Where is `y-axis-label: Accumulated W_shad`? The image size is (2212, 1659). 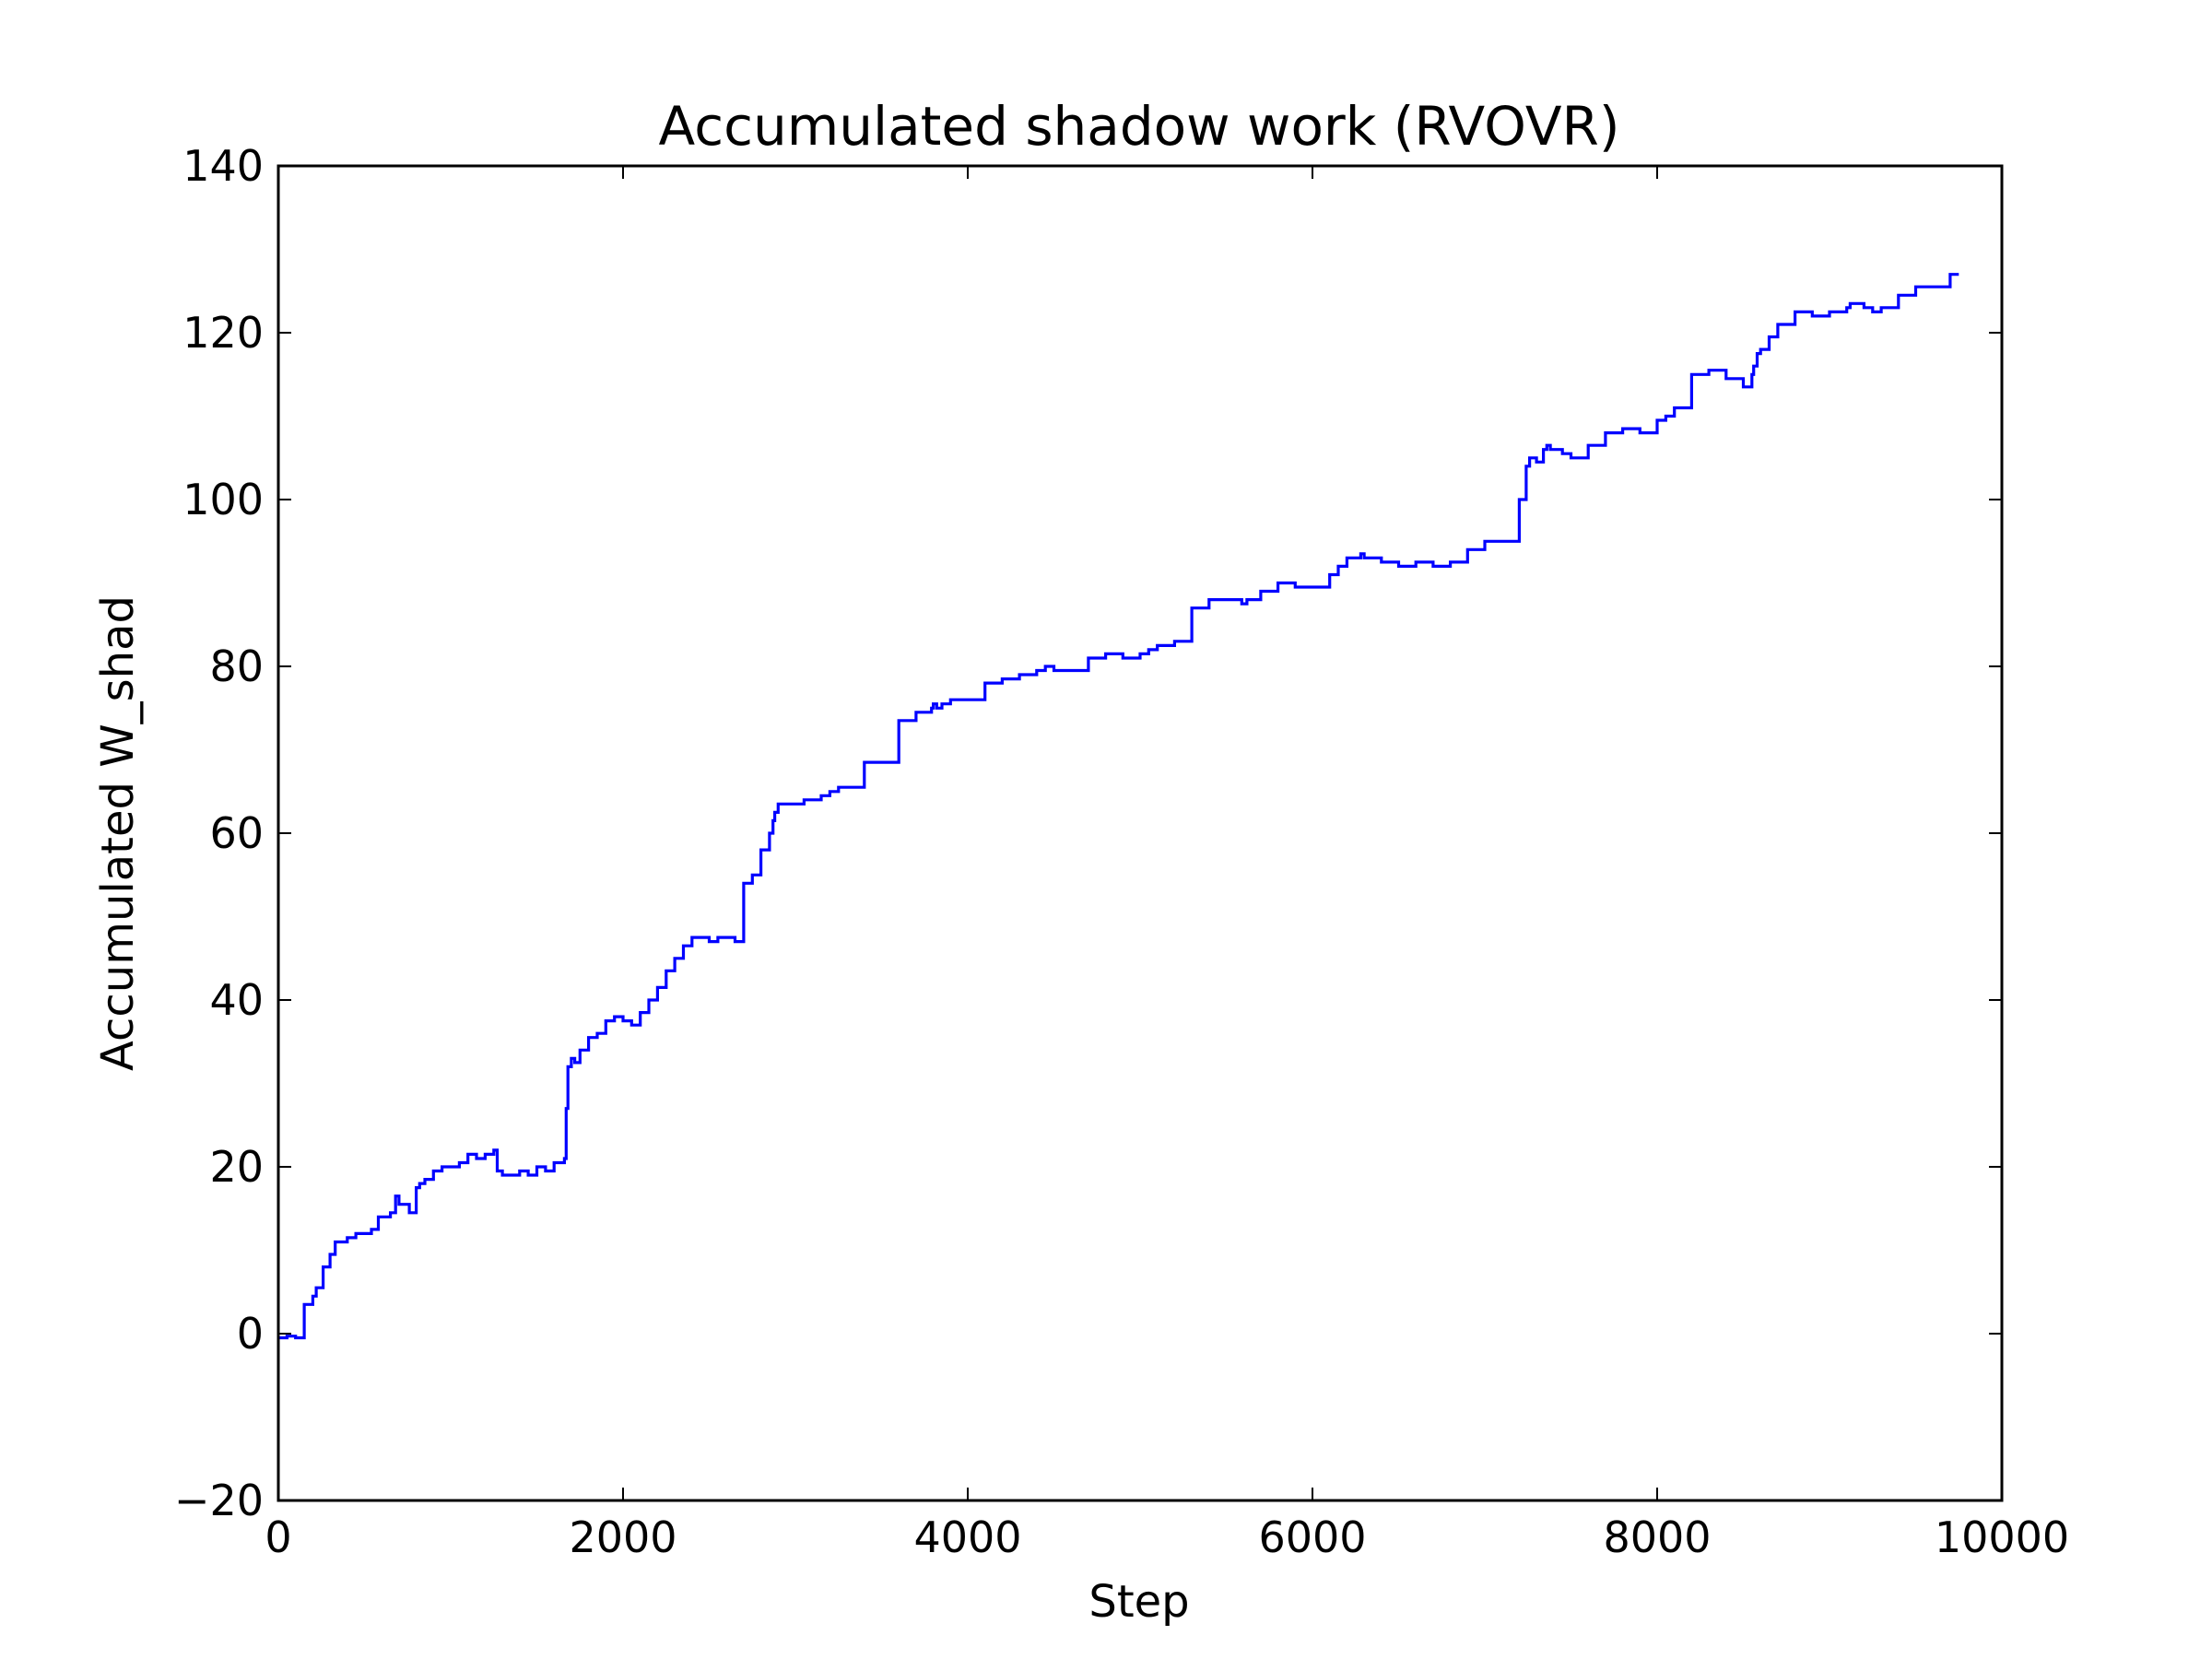
y-axis-label: Accumulated W_shad is located at coordinates (118, 833).